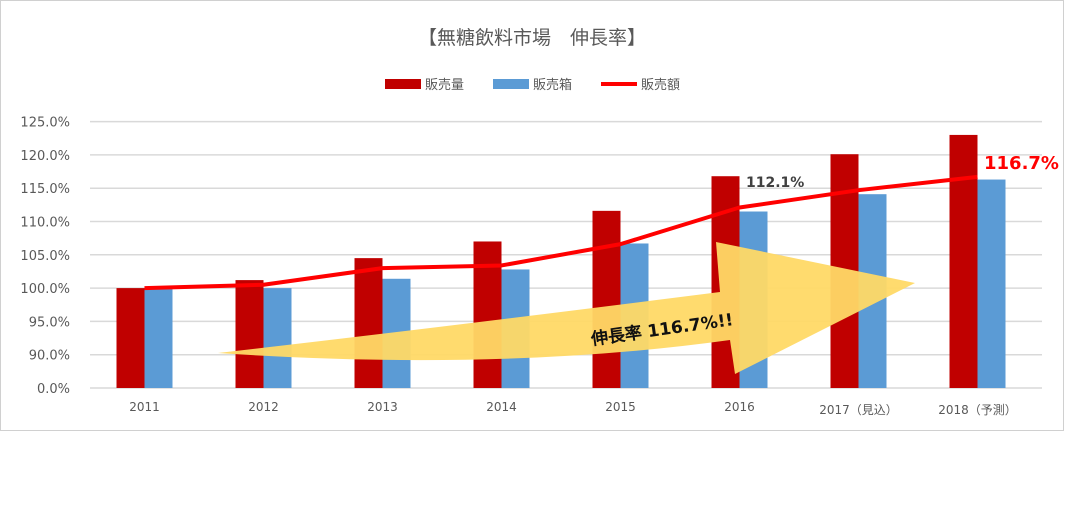  I want to click on x-tick-label: 2011, so click(144, 407).